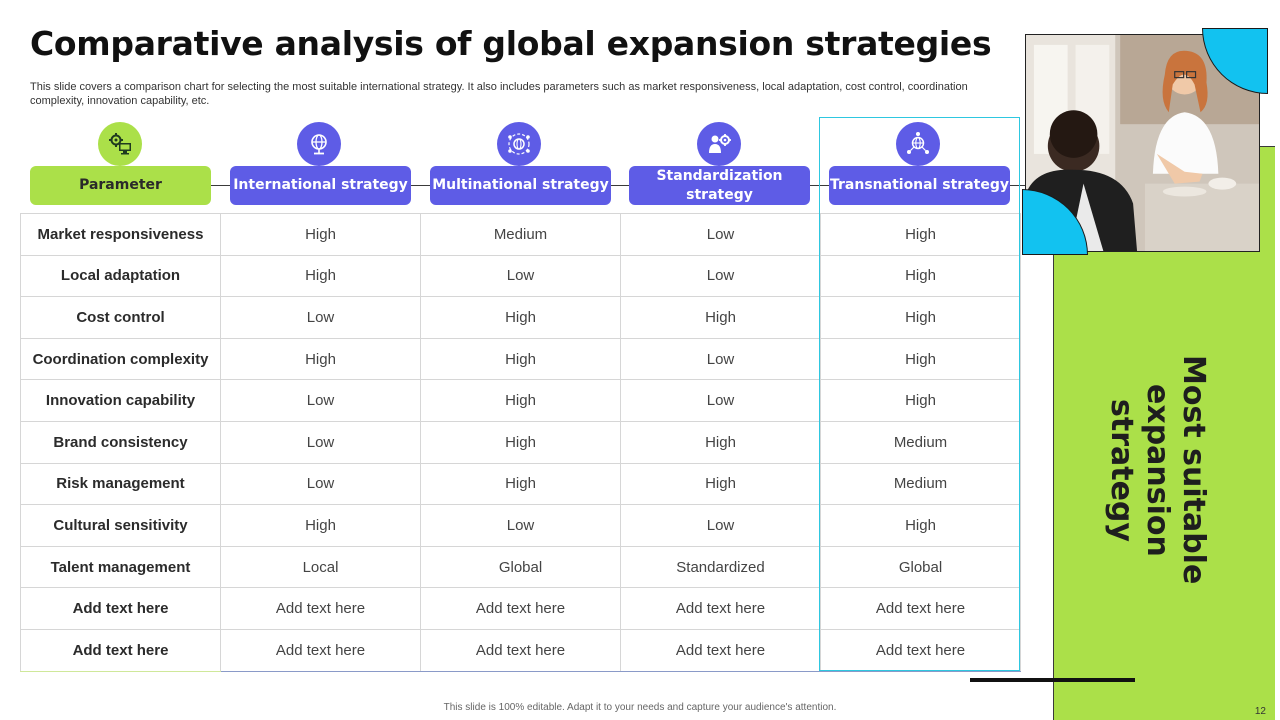 The height and width of the screenshot is (720, 1280). I want to click on business-meeting-photo, so click(1142, 143).